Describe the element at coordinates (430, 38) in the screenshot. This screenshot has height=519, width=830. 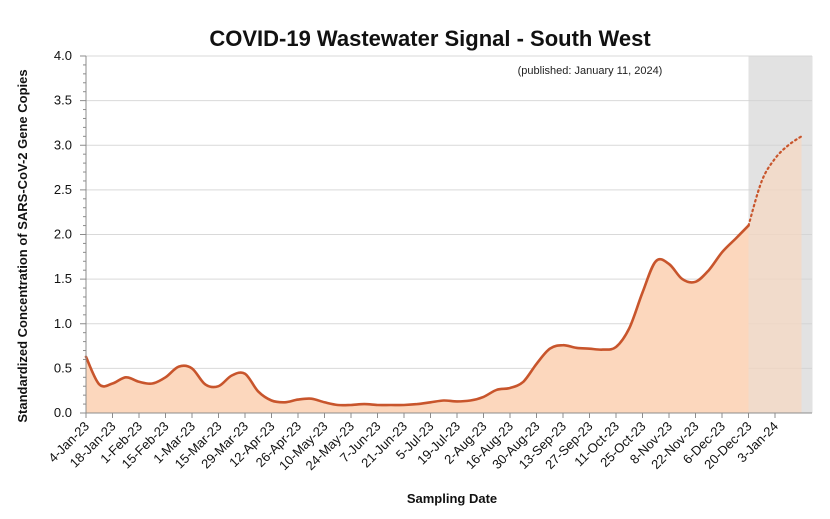
I see `chart-title: COVID-19 Wastewater Signal - South West` at that location.